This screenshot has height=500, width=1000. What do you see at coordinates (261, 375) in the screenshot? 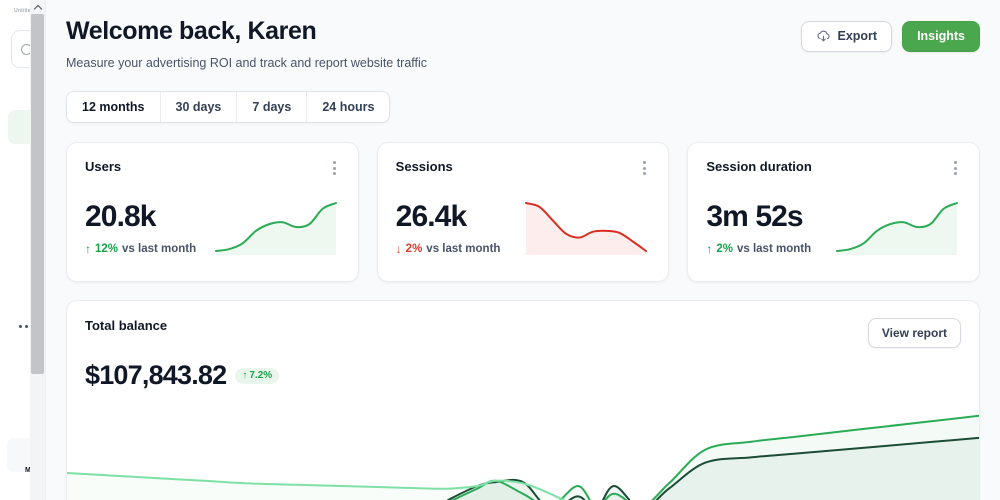
I see `total-balance-change-pct: 7.2%` at bounding box center [261, 375].